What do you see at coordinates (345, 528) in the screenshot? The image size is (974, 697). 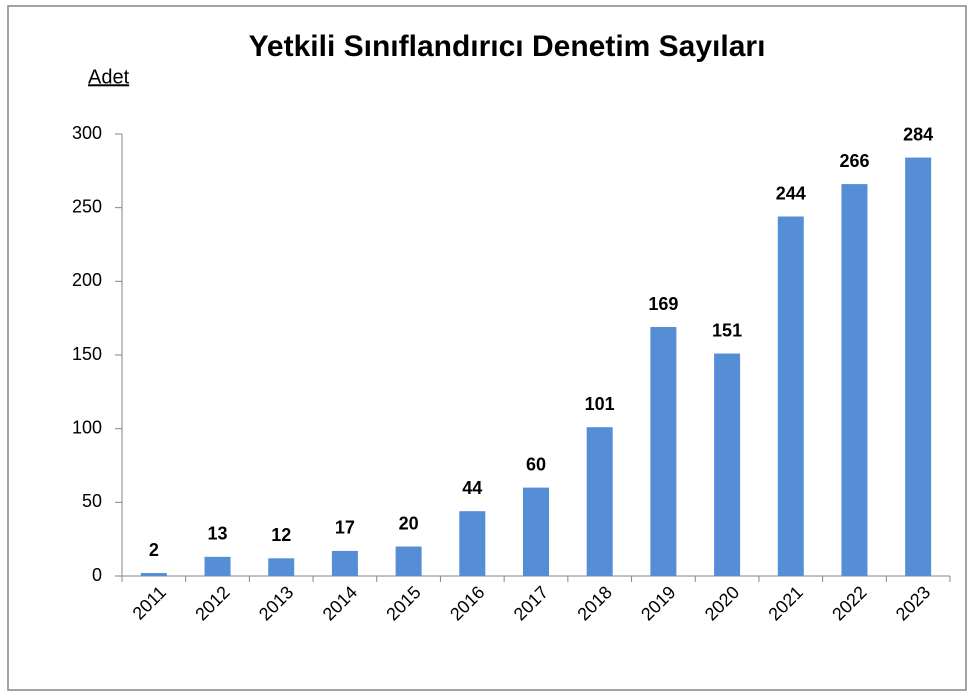 I see `data-label: 17` at bounding box center [345, 528].